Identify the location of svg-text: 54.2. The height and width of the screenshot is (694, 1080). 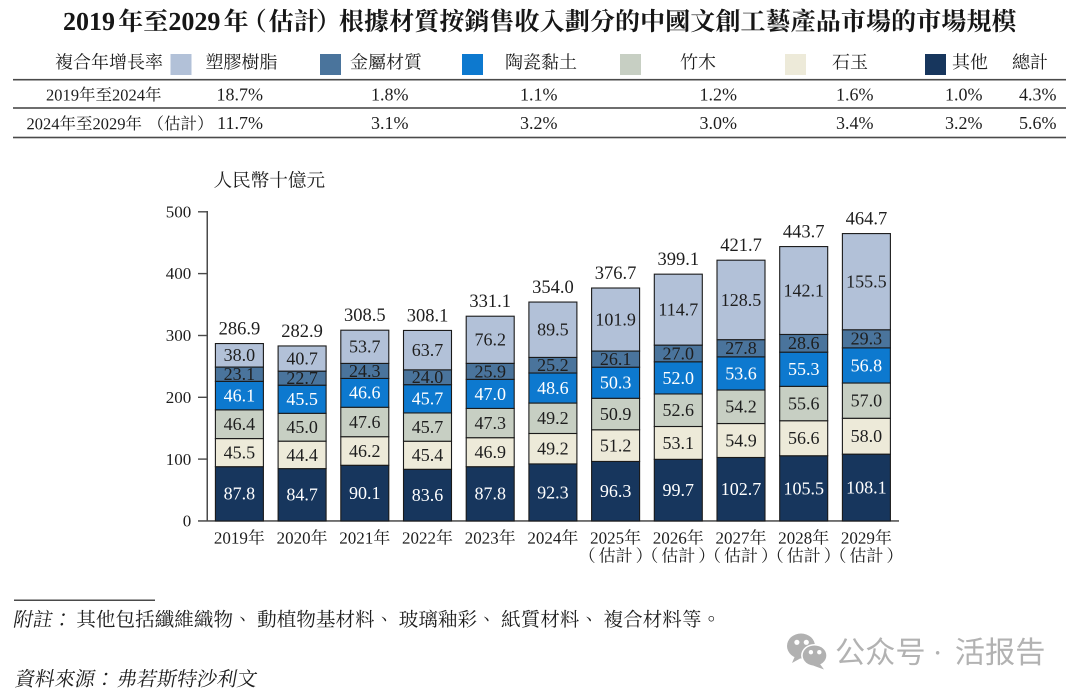
(741, 407).